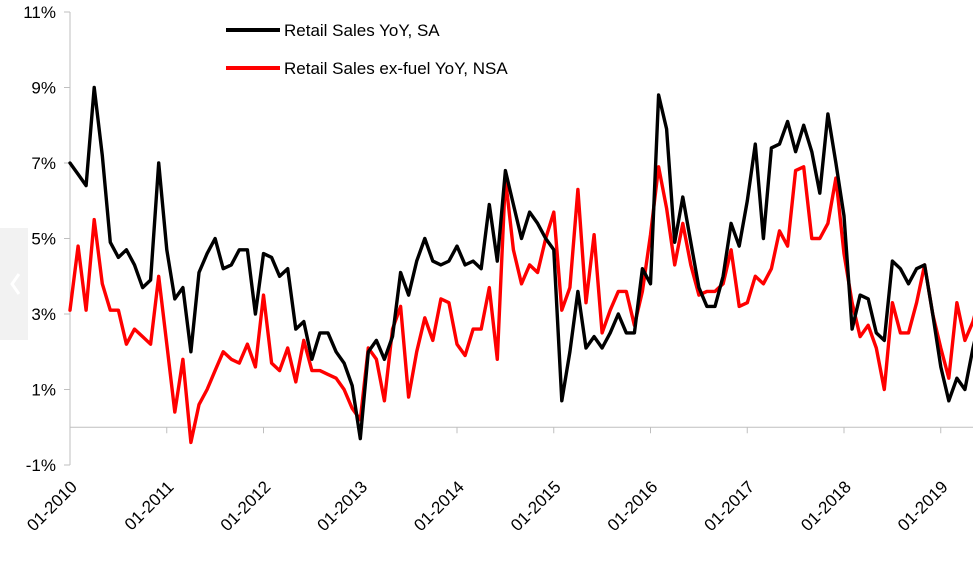  What do you see at coordinates (730, 506) in the screenshot?
I see `x-tick-label: 01-2017` at bounding box center [730, 506].